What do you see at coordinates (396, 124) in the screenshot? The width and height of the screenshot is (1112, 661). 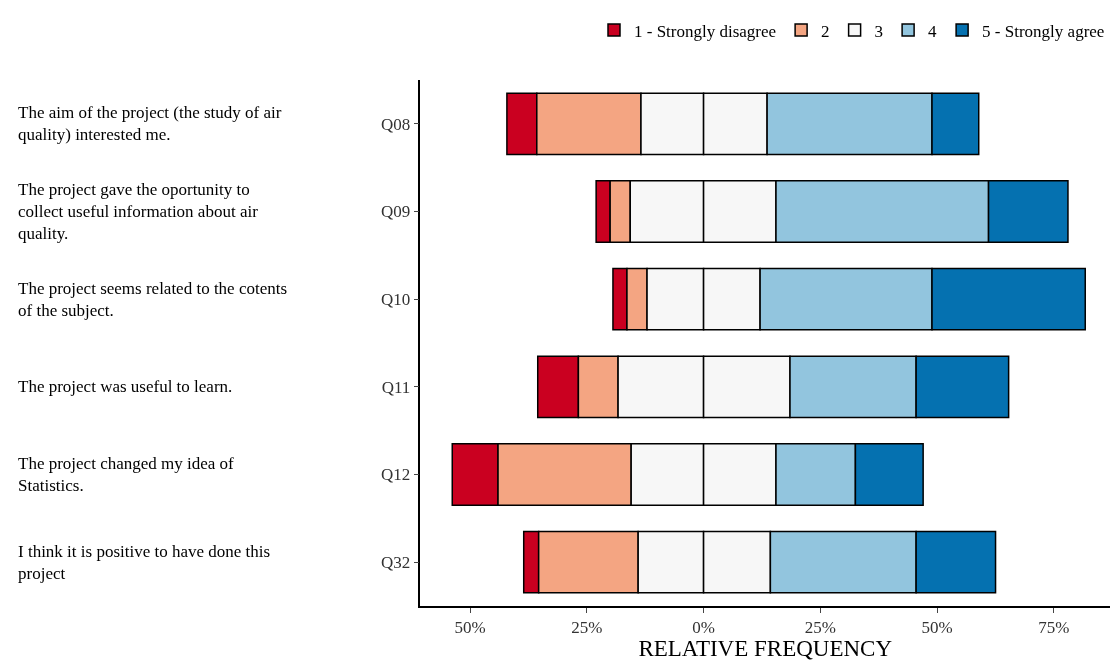 I see `y-tick-label: Q08` at bounding box center [396, 124].